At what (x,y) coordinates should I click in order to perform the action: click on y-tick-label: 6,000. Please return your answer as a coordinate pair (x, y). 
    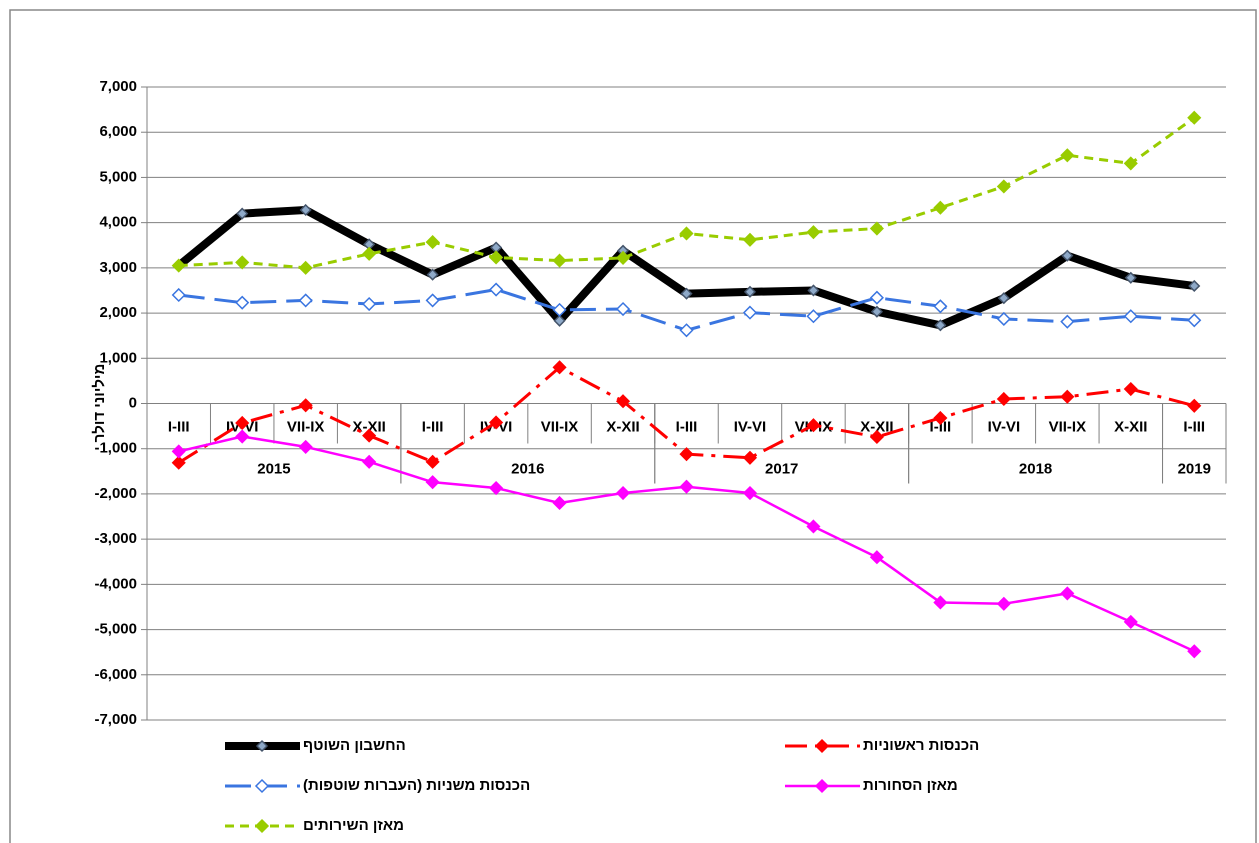
    Looking at the image, I should click on (118, 131).